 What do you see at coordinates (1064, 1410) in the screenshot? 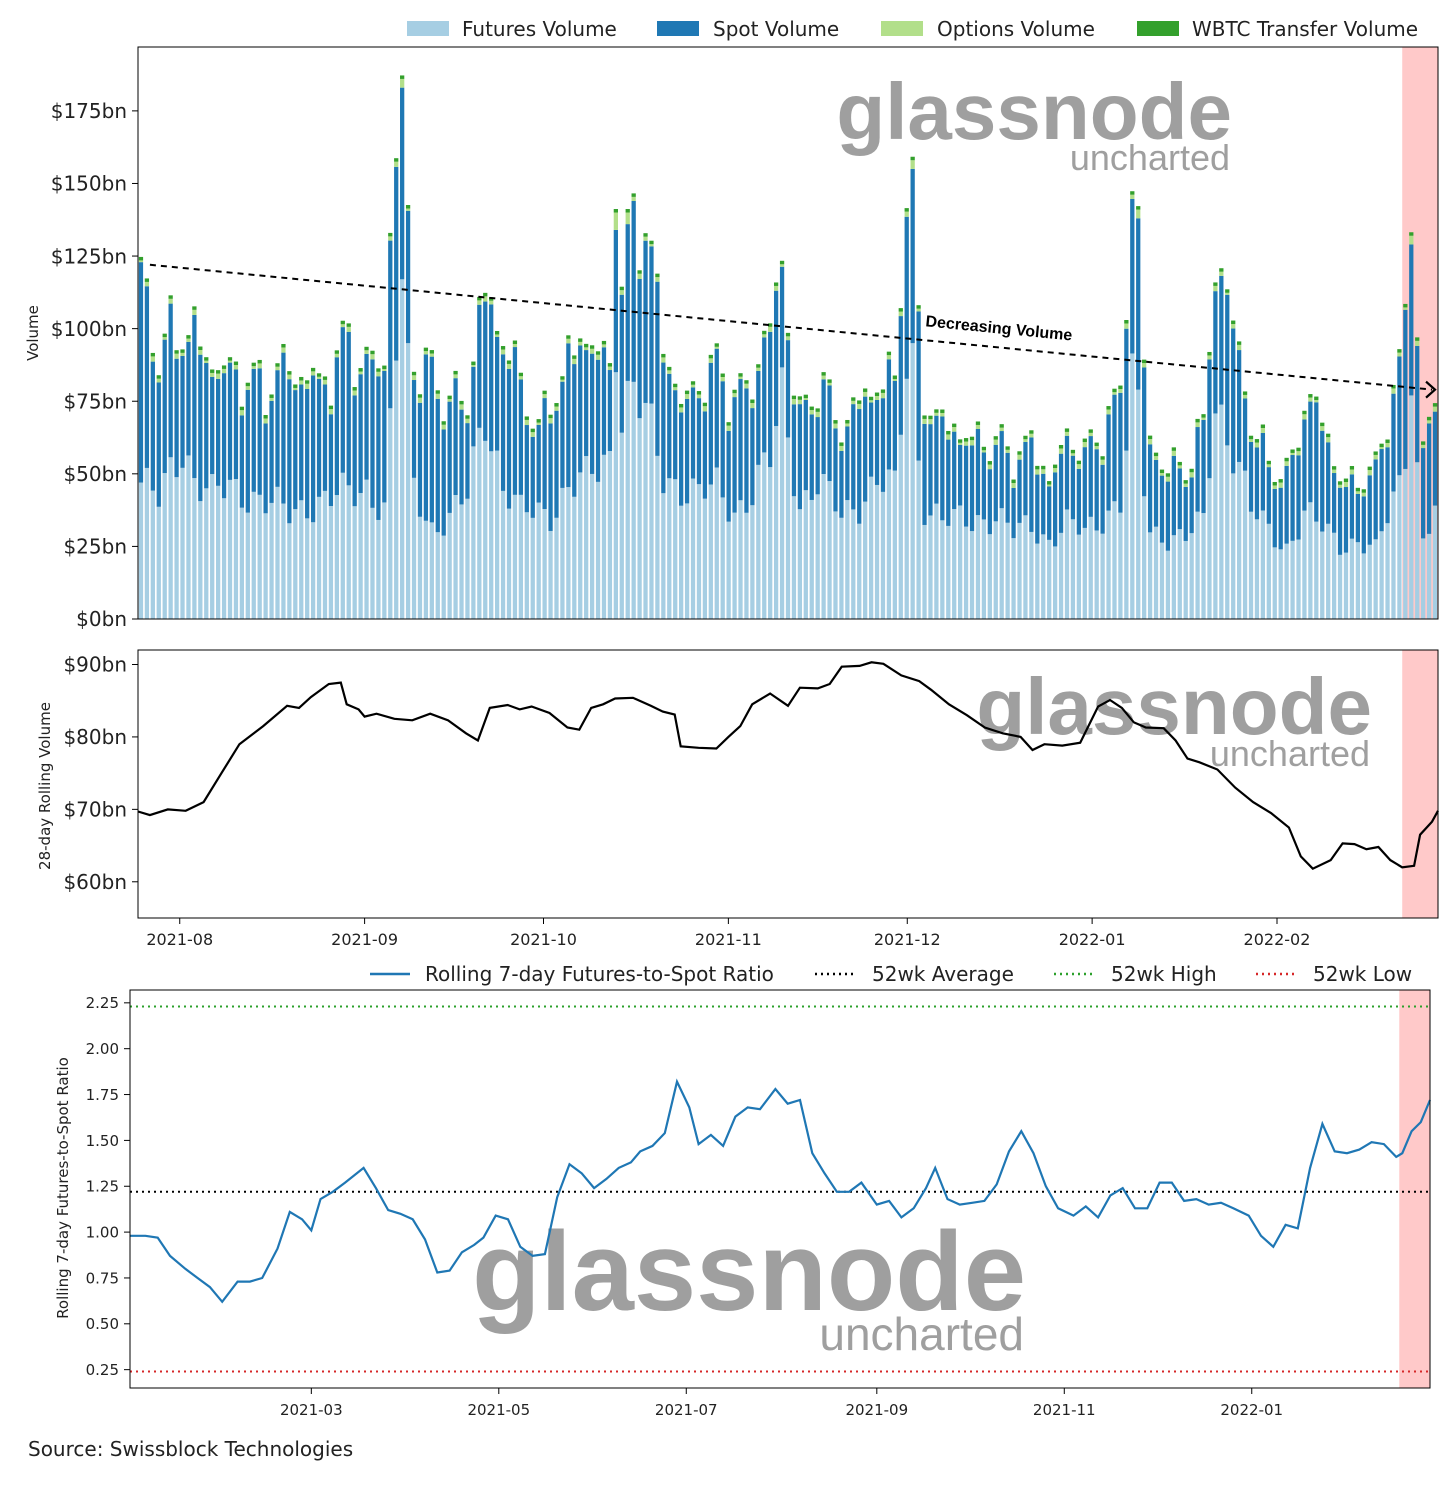
I see `ratio-x-tick-label: 2021-11` at bounding box center [1064, 1410].